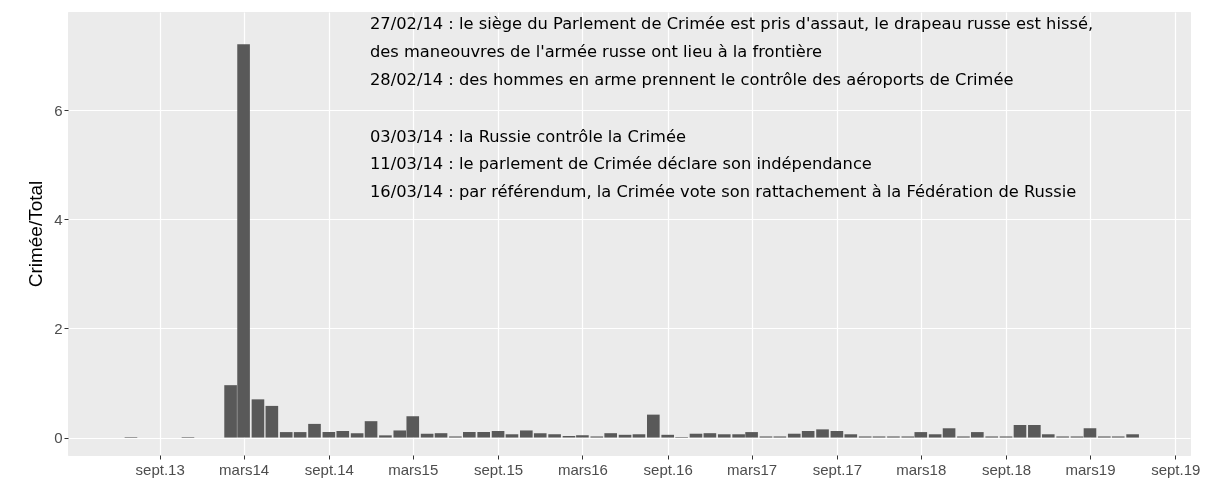 The height and width of the screenshot is (491, 1219). What do you see at coordinates (668, 469) in the screenshot?
I see `x-tick-label: sept.16` at bounding box center [668, 469].